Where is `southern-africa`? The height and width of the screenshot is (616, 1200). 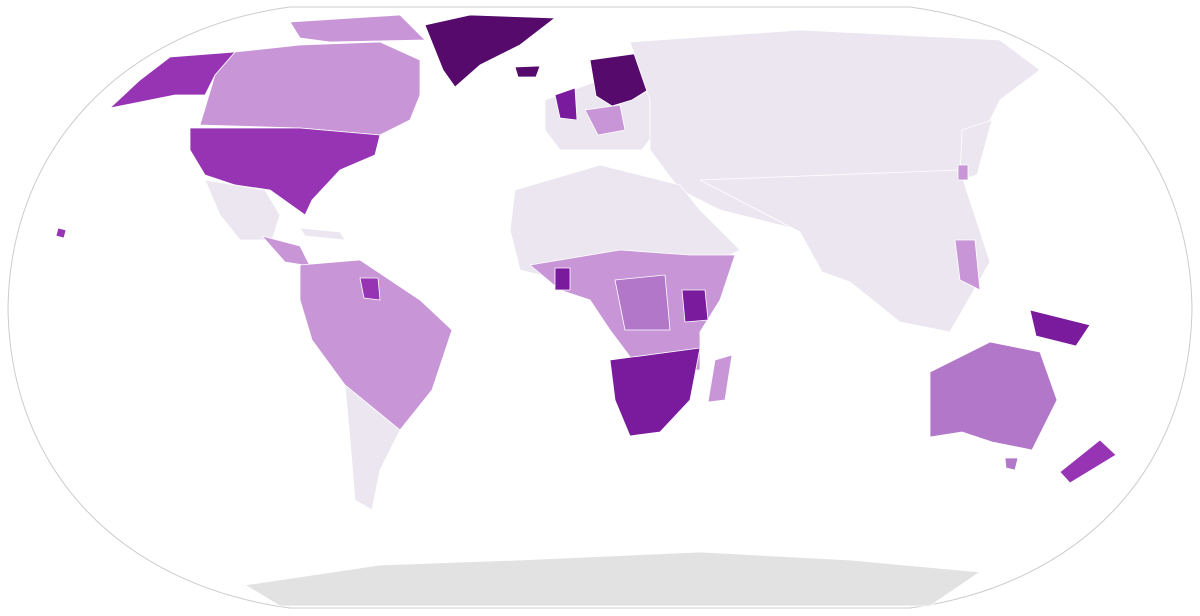
southern-africa is located at coordinates (655, 392).